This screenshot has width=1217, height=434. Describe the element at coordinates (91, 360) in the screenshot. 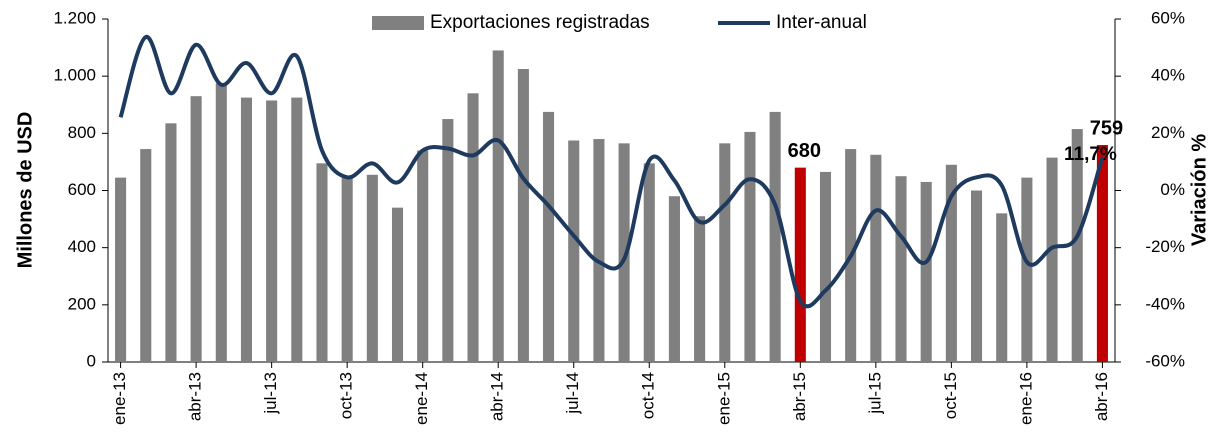

I see `y-tick-label: 0` at that location.